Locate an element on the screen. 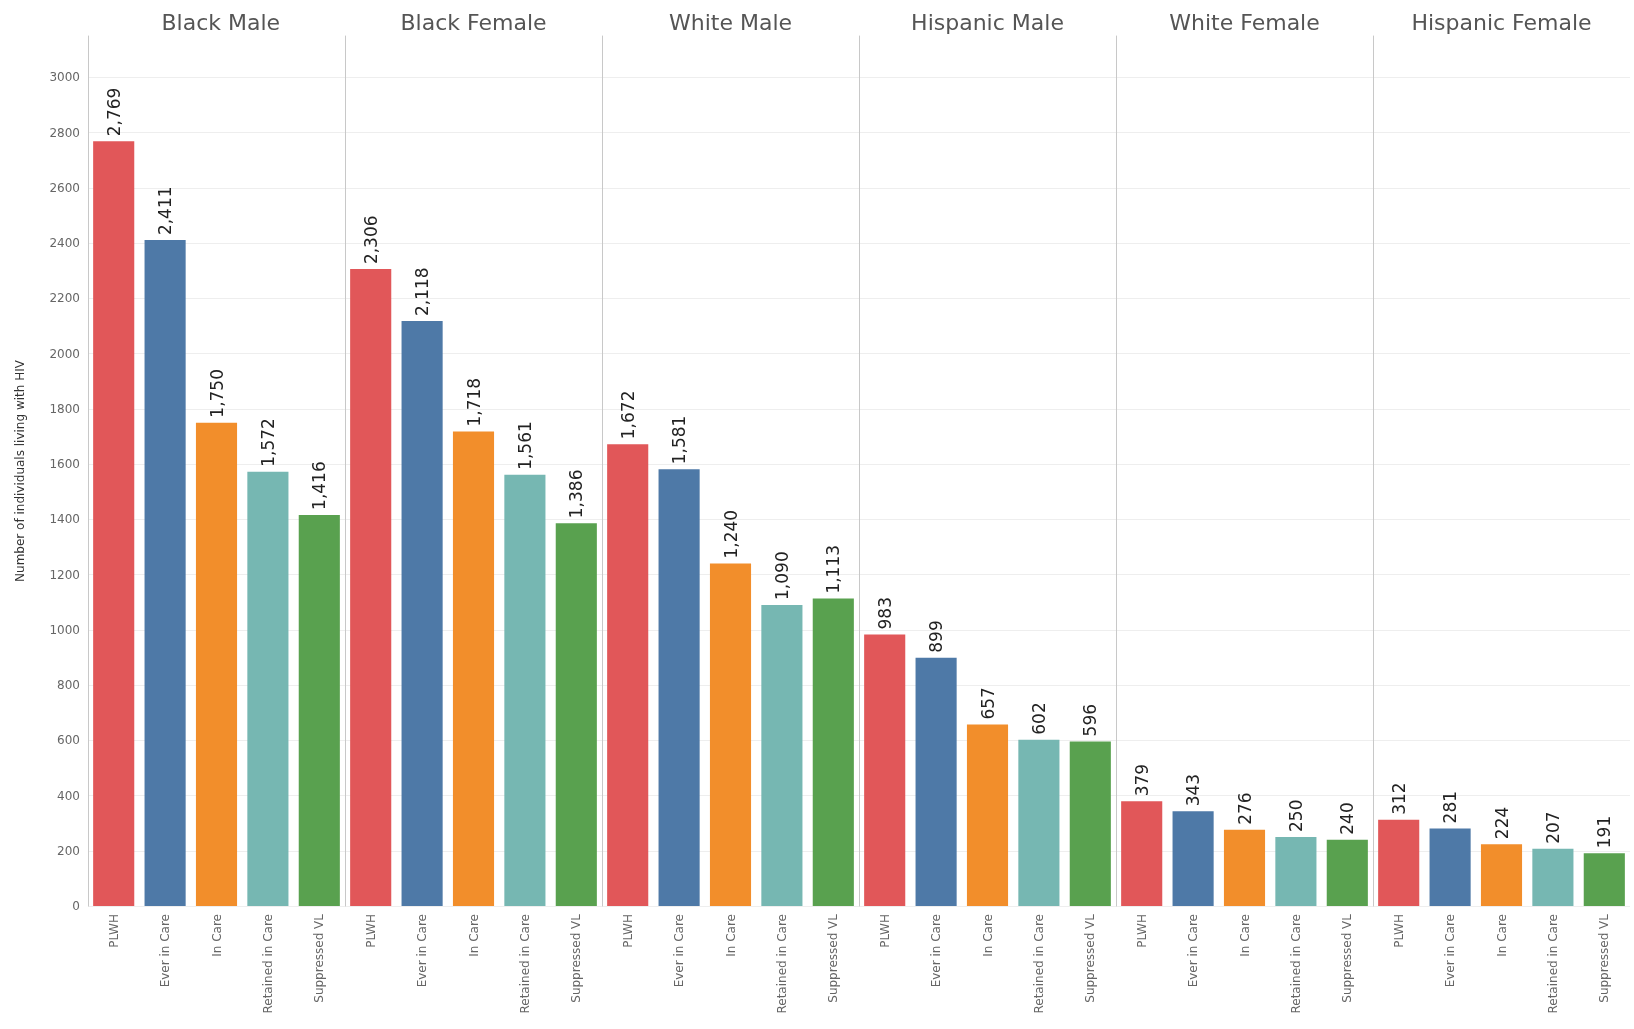  data-label: 281 is located at coordinates (1450, 807).